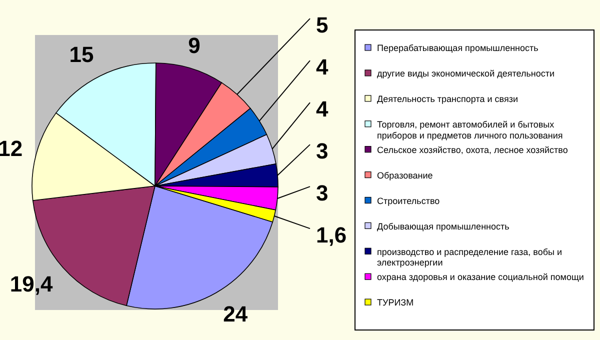 The height and width of the screenshot is (340, 600). What do you see at coordinates (408, 201) in the screenshot?
I see `legend-label: Строительство` at bounding box center [408, 201].